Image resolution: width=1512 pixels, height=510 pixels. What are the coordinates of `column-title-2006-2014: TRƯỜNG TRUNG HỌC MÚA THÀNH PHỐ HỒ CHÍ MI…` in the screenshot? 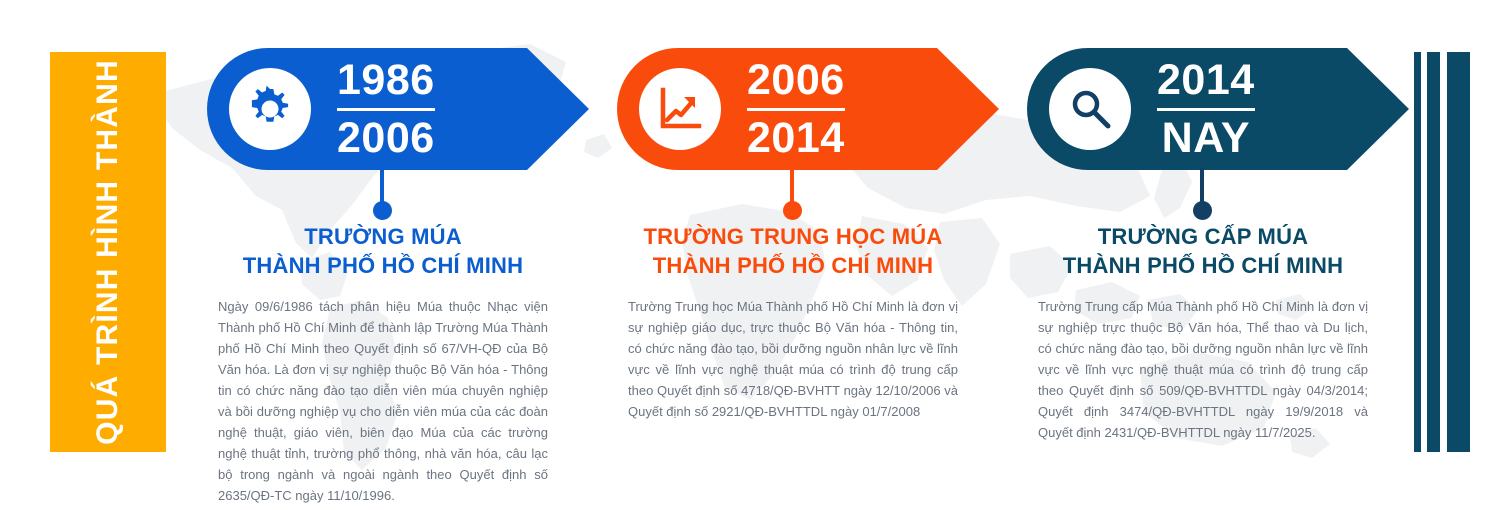 It's located at (793, 251).